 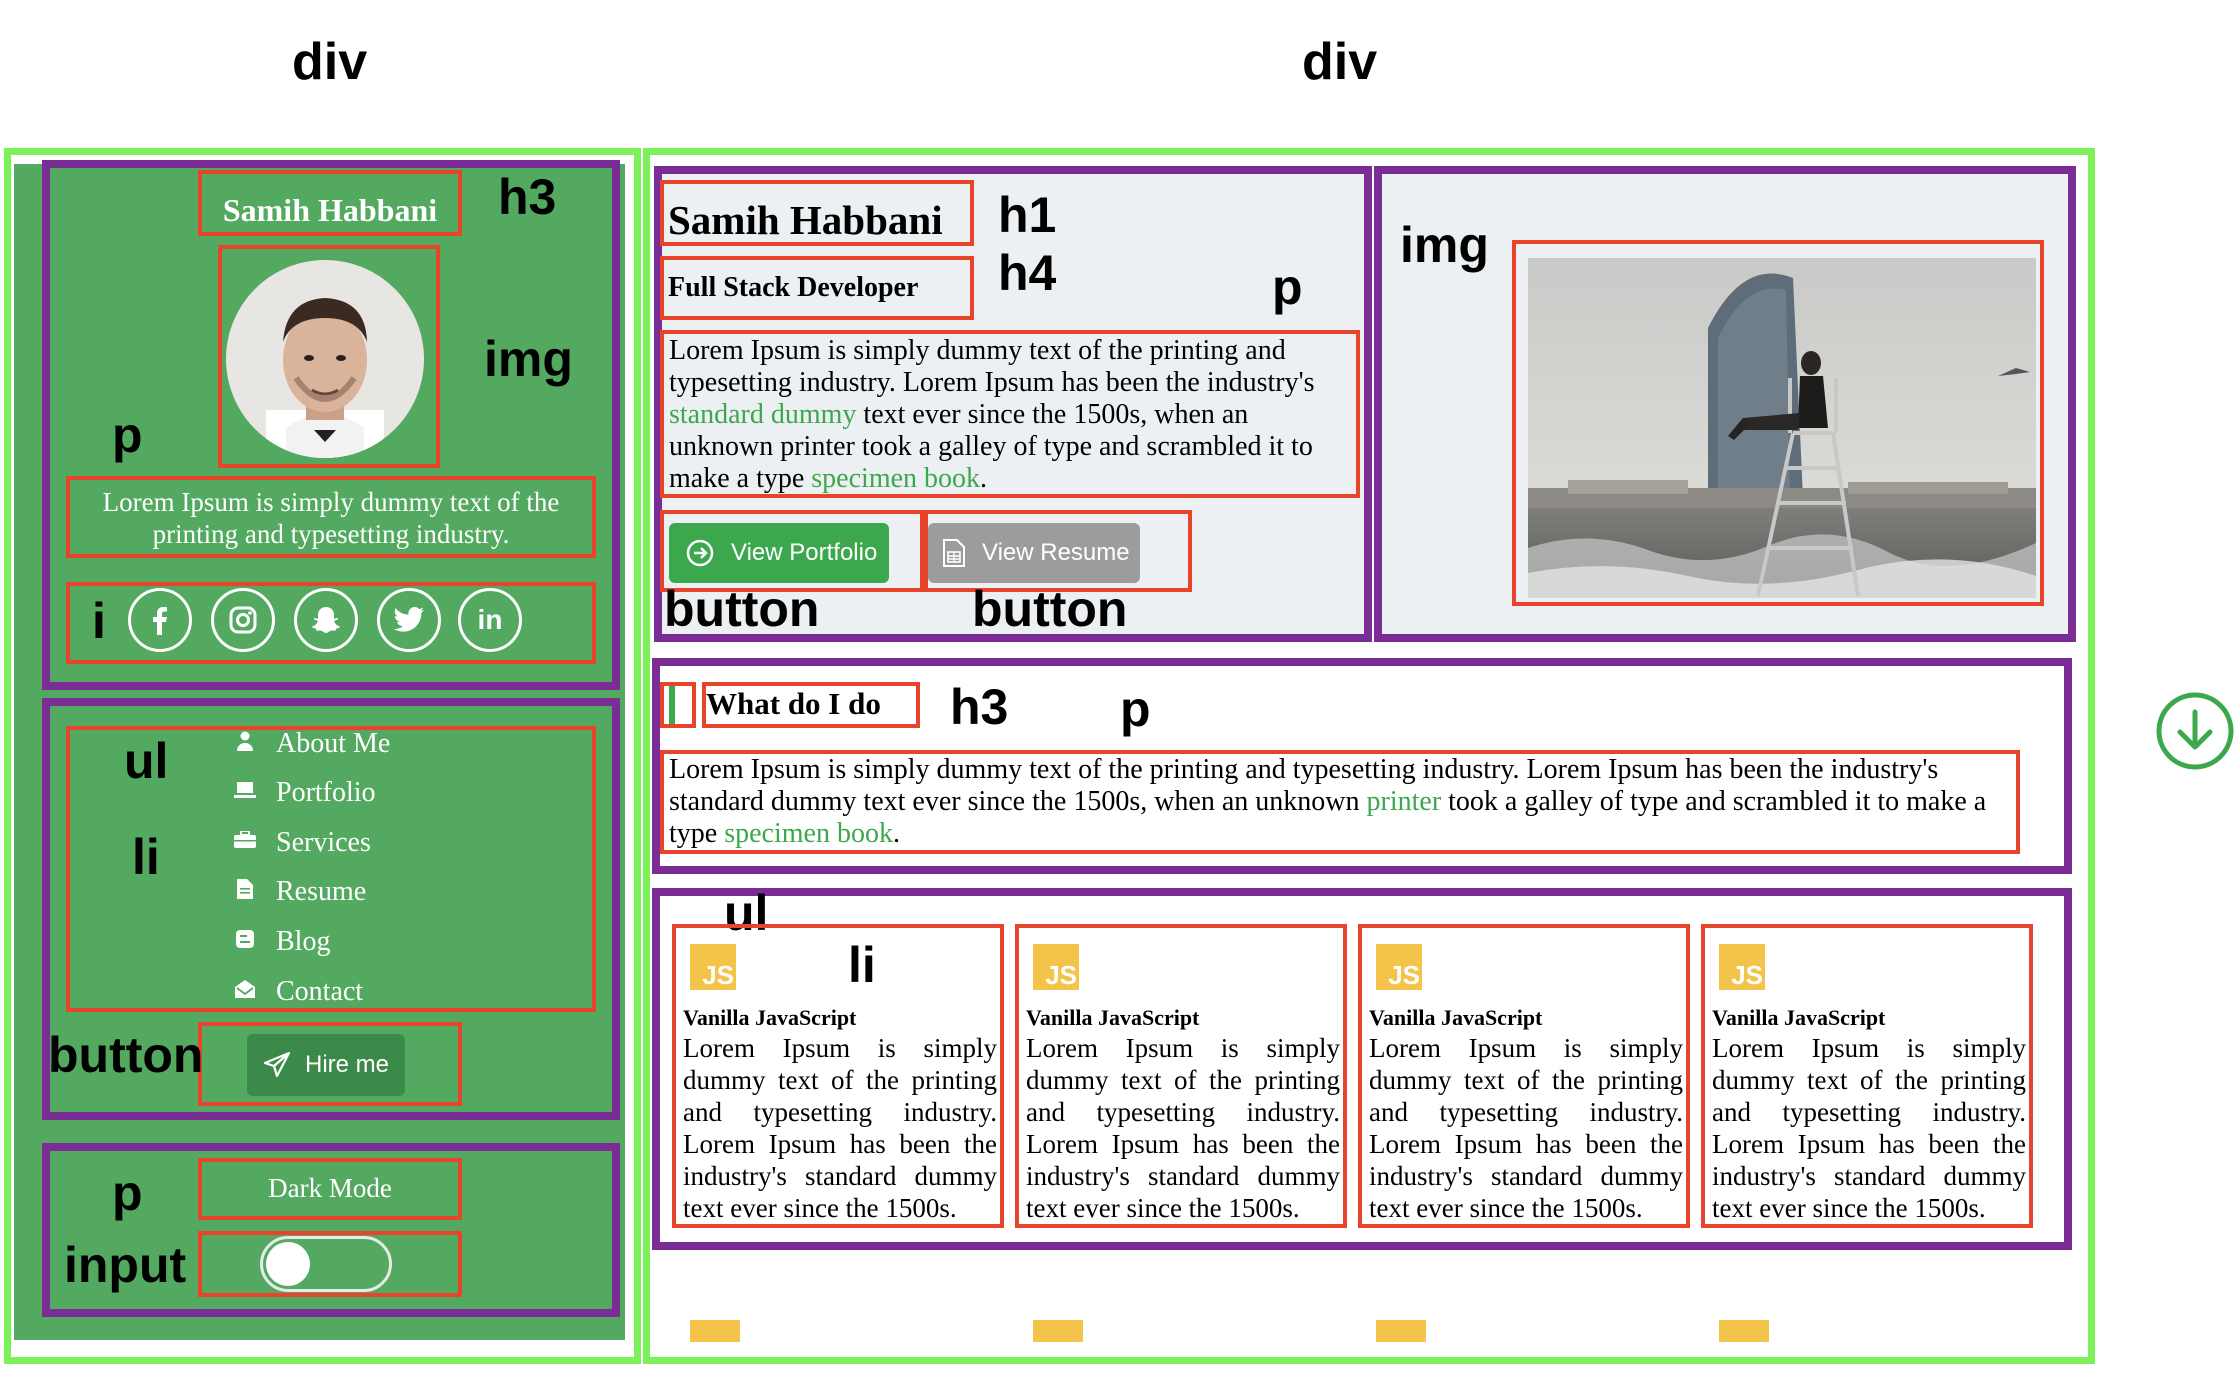 What do you see at coordinates (245, 842) in the screenshot?
I see `briefcase-icon` at bounding box center [245, 842].